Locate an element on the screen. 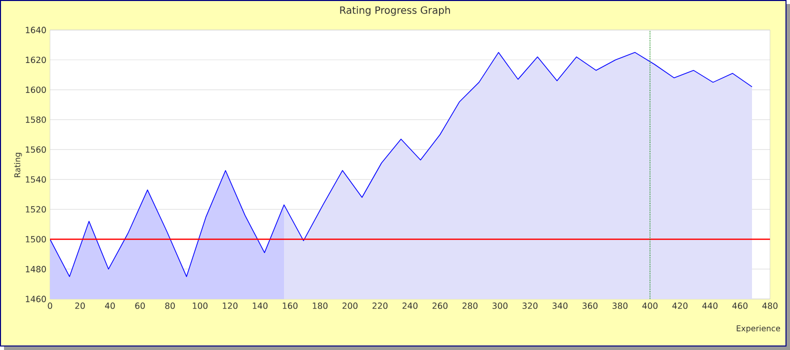  x-tick-label: 260 is located at coordinates (440, 305).